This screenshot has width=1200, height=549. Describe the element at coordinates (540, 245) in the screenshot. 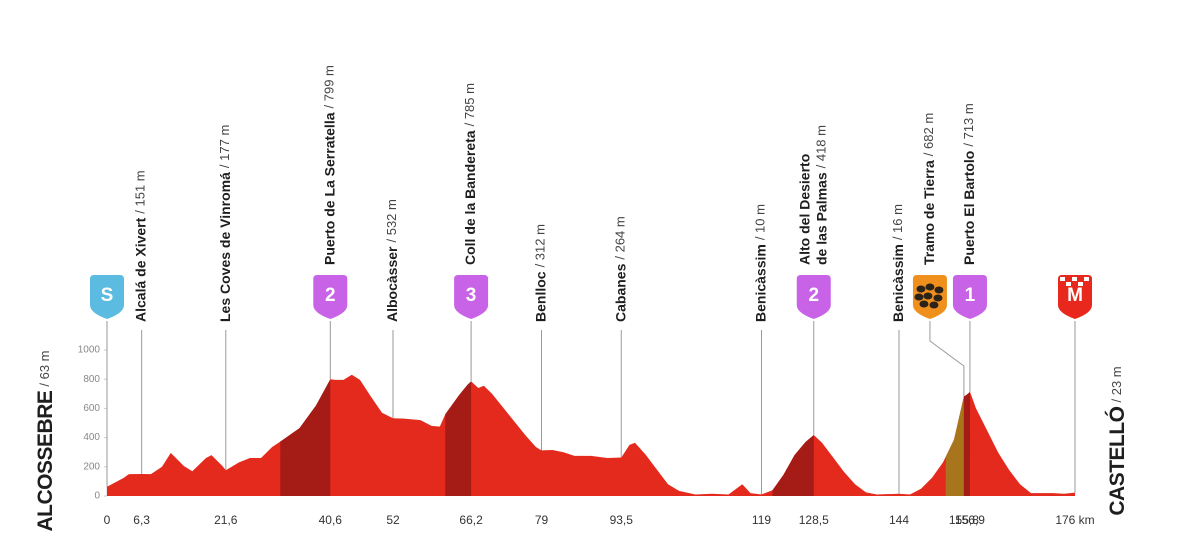

I see `waypoint-altitude: / 312 m` at that location.